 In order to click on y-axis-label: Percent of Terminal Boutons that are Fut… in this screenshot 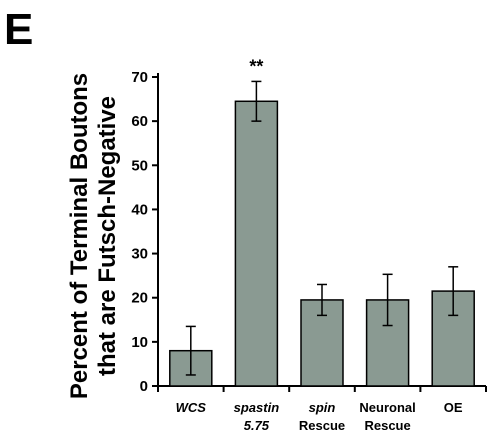, I will do `click(93, 236)`.